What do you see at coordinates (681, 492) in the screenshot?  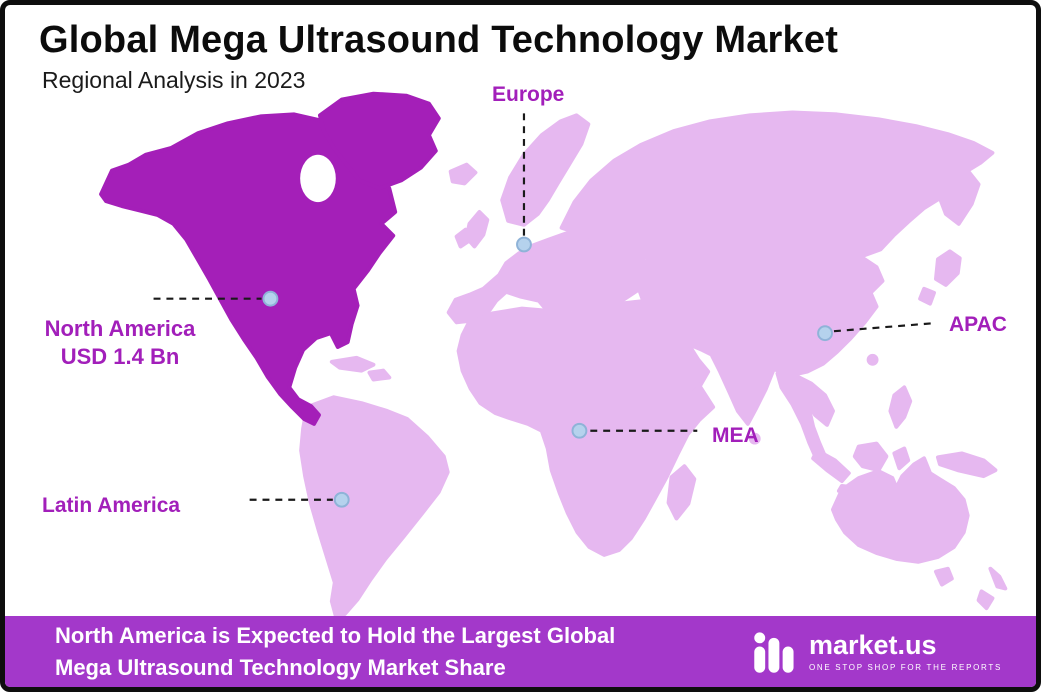 I see `landmass-madagascar` at bounding box center [681, 492].